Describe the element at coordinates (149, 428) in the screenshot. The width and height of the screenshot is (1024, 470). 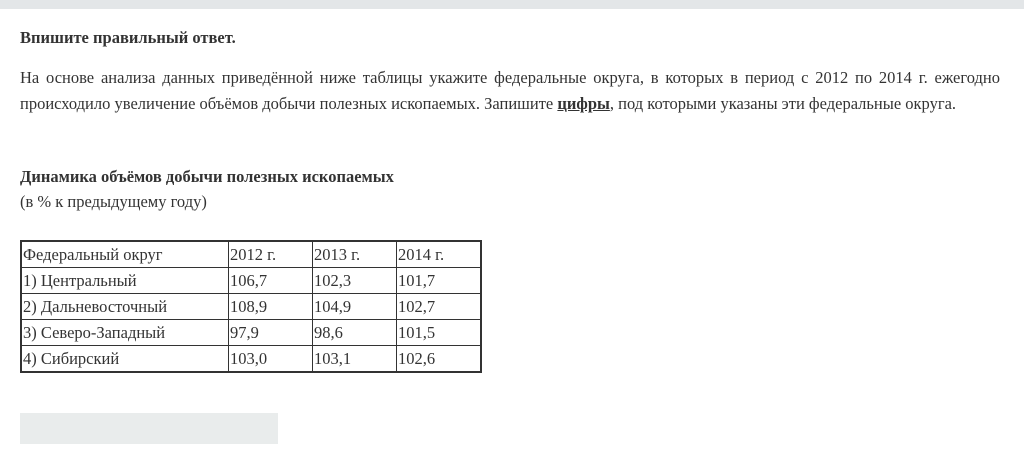
I see `answer-input` at that location.